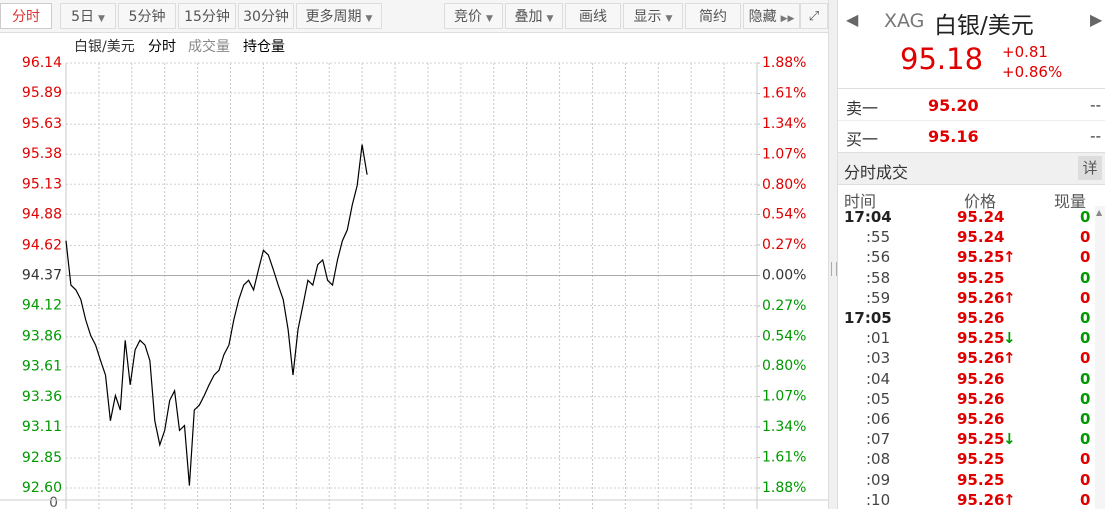 Image resolution: width=1105 pixels, height=509 pixels. I want to click on sell-label: 卖一, so click(862, 108).